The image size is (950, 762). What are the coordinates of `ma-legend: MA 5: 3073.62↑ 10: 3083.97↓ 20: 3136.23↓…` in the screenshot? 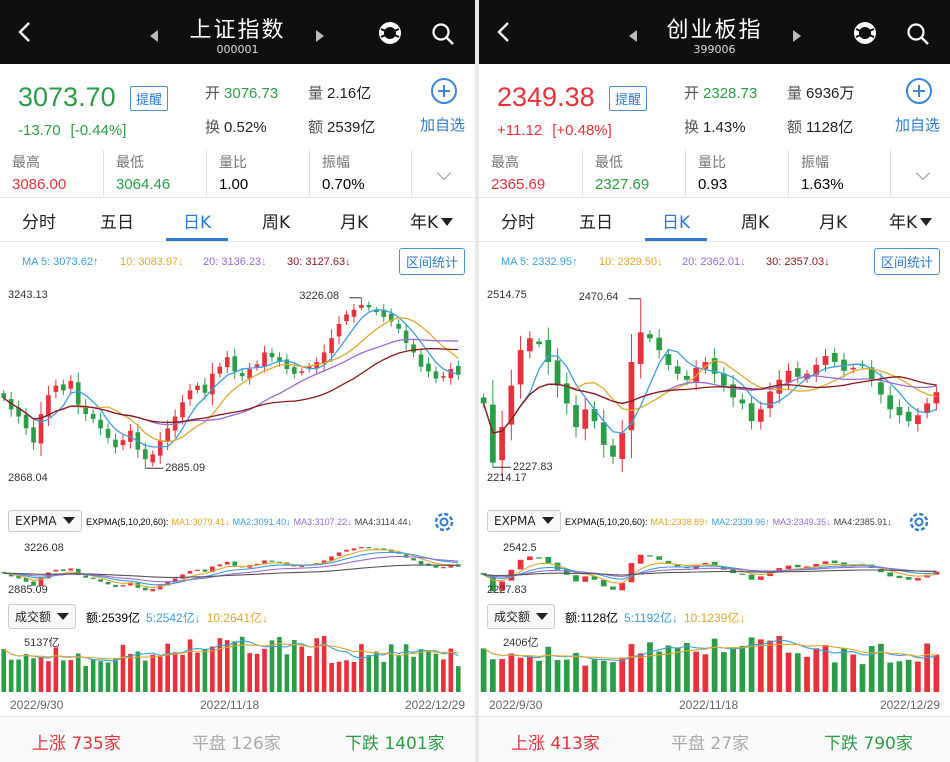 It's located at (237, 262).